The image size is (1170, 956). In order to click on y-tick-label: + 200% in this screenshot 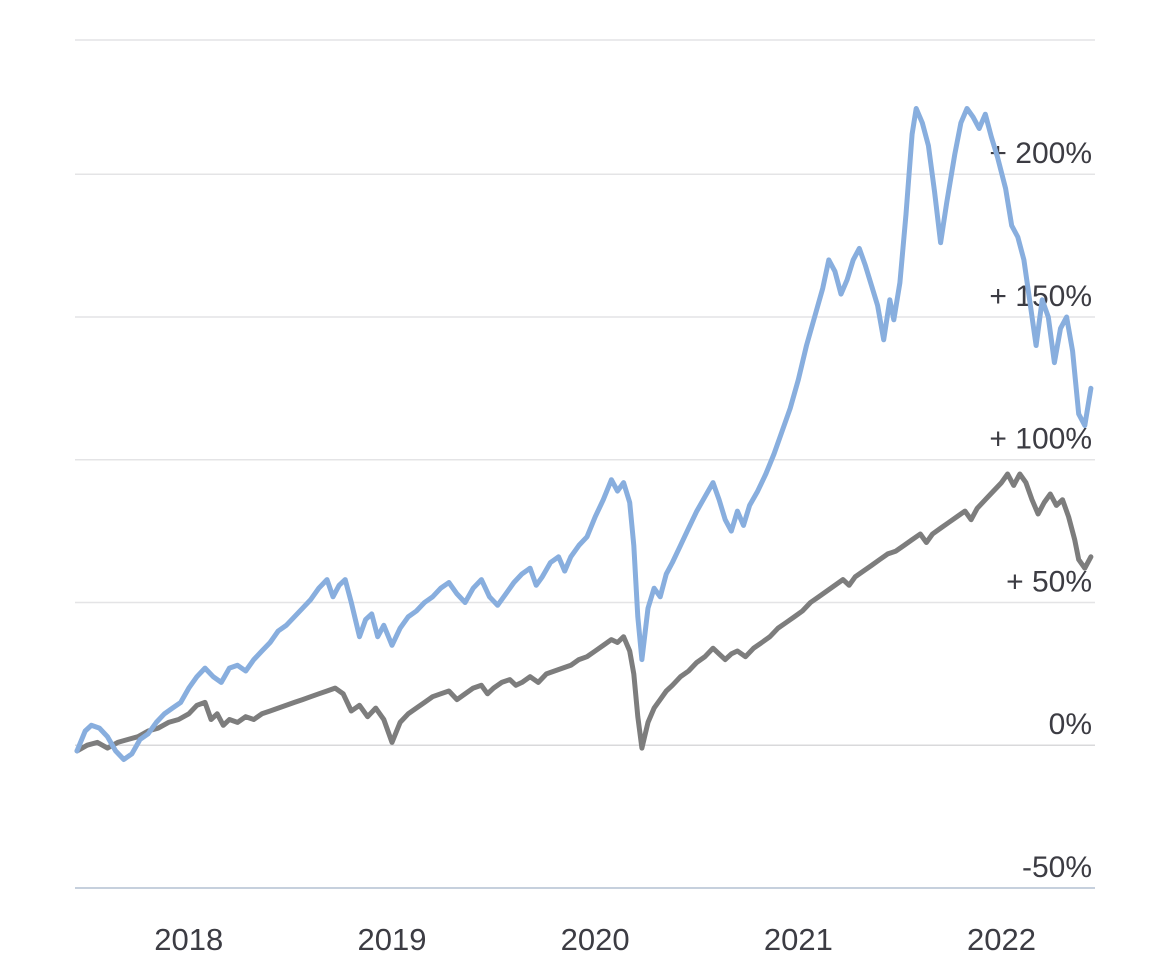, I will do `click(1040, 153)`.